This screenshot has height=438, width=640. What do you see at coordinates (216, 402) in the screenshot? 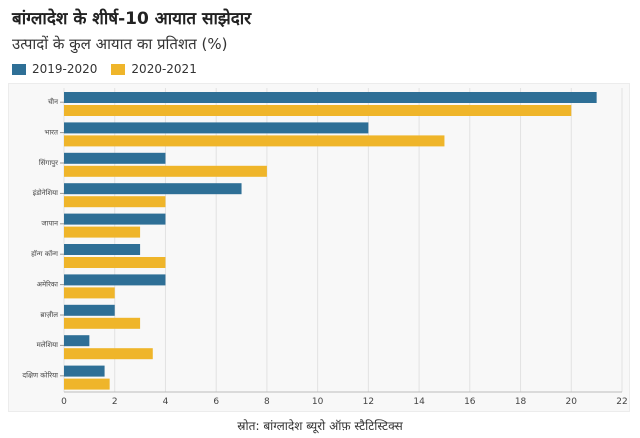
I see `x-tick-label: 6` at bounding box center [216, 402].